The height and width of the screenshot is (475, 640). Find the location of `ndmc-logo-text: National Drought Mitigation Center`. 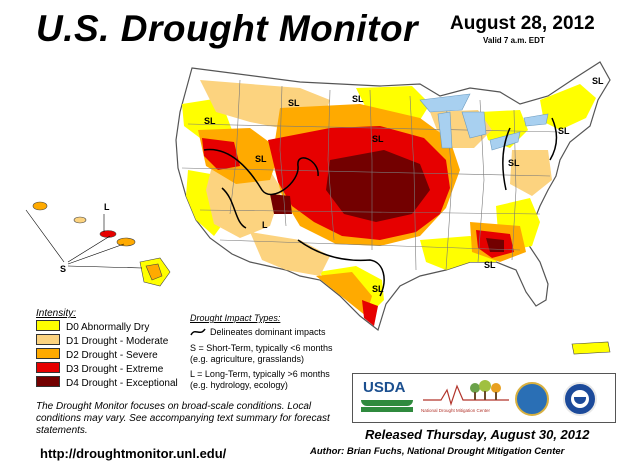

ndmc-logo-text: National Drought Mitigation Center is located at coordinates (456, 410).